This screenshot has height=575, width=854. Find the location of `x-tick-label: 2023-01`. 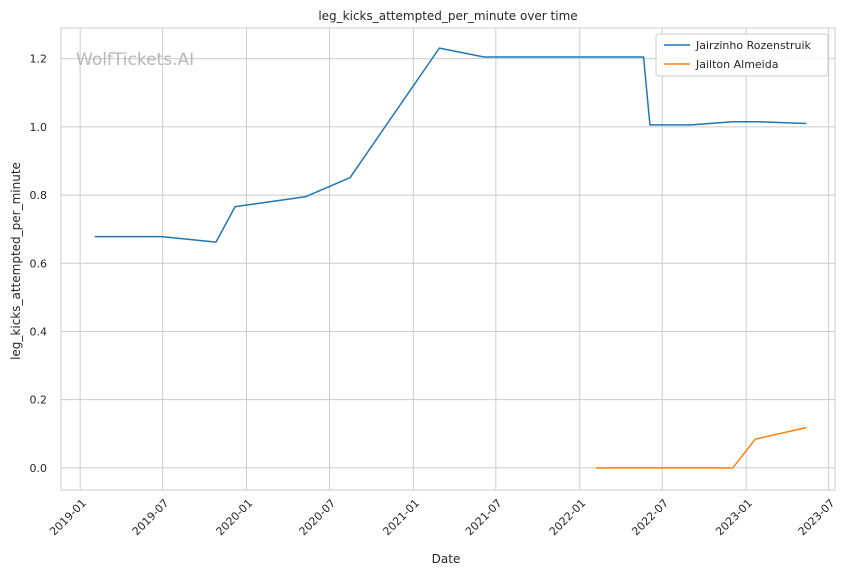

x-tick-label: 2023-01 is located at coordinates (734, 518).